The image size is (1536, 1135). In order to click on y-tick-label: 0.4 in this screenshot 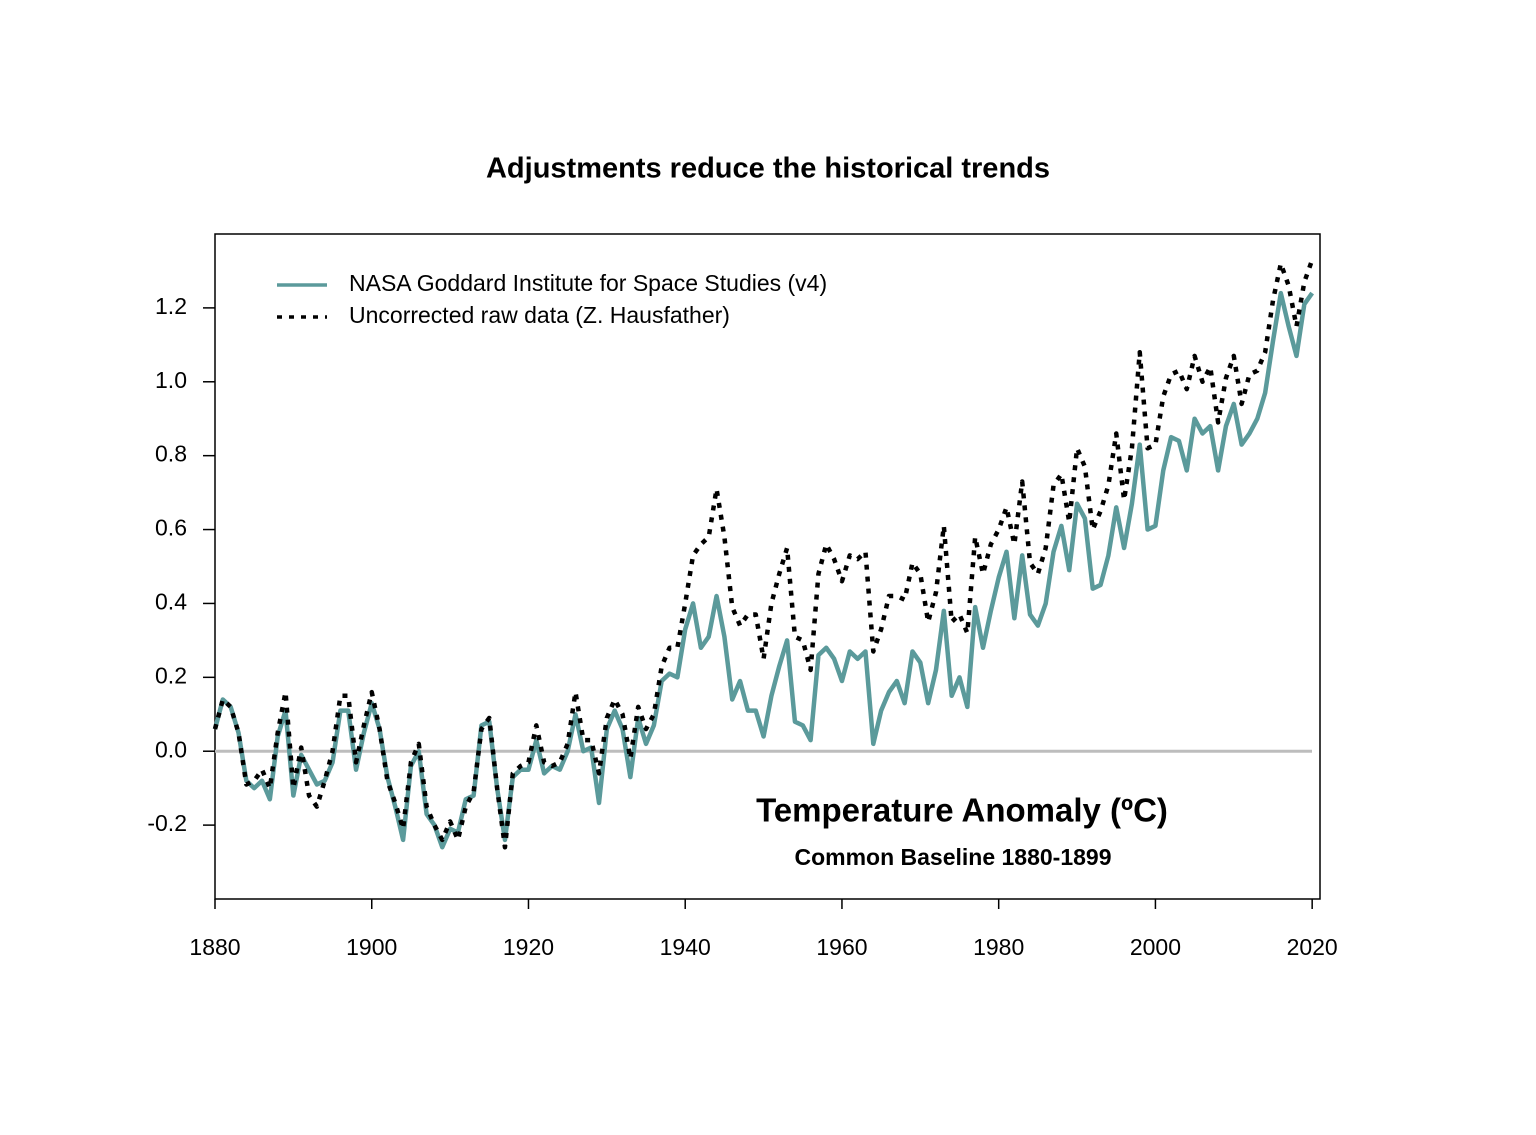, I will do `click(171, 602)`.